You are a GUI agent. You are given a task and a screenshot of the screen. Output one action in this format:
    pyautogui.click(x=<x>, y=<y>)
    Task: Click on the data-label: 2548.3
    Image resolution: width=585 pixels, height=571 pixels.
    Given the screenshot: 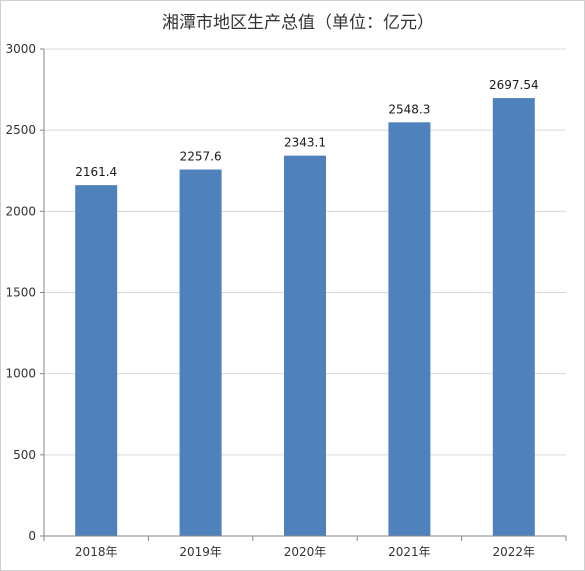 What is the action you would take?
    pyautogui.click(x=409, y=109)
    